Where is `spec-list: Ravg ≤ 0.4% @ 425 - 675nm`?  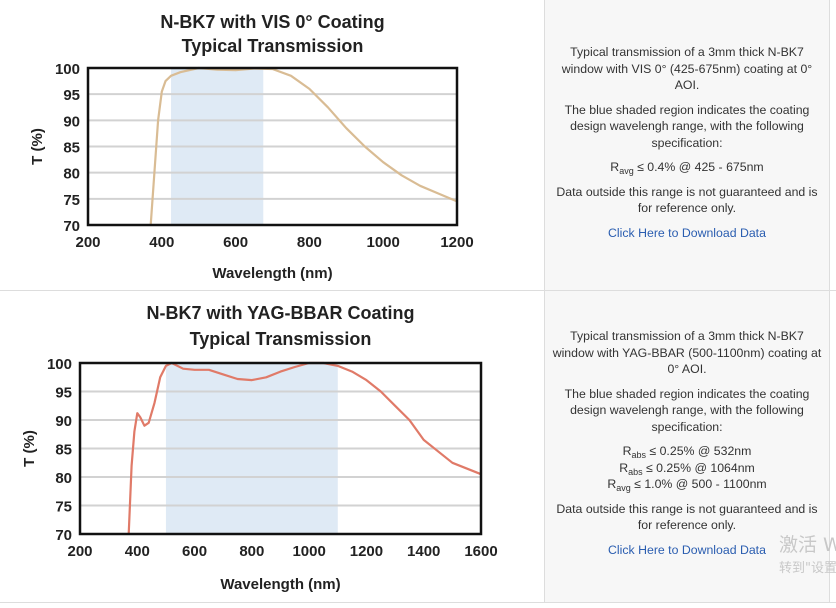
spec-list: Ravg ≤ 0.4% @ 425 - 675nm is located at coordinates (687, 167).